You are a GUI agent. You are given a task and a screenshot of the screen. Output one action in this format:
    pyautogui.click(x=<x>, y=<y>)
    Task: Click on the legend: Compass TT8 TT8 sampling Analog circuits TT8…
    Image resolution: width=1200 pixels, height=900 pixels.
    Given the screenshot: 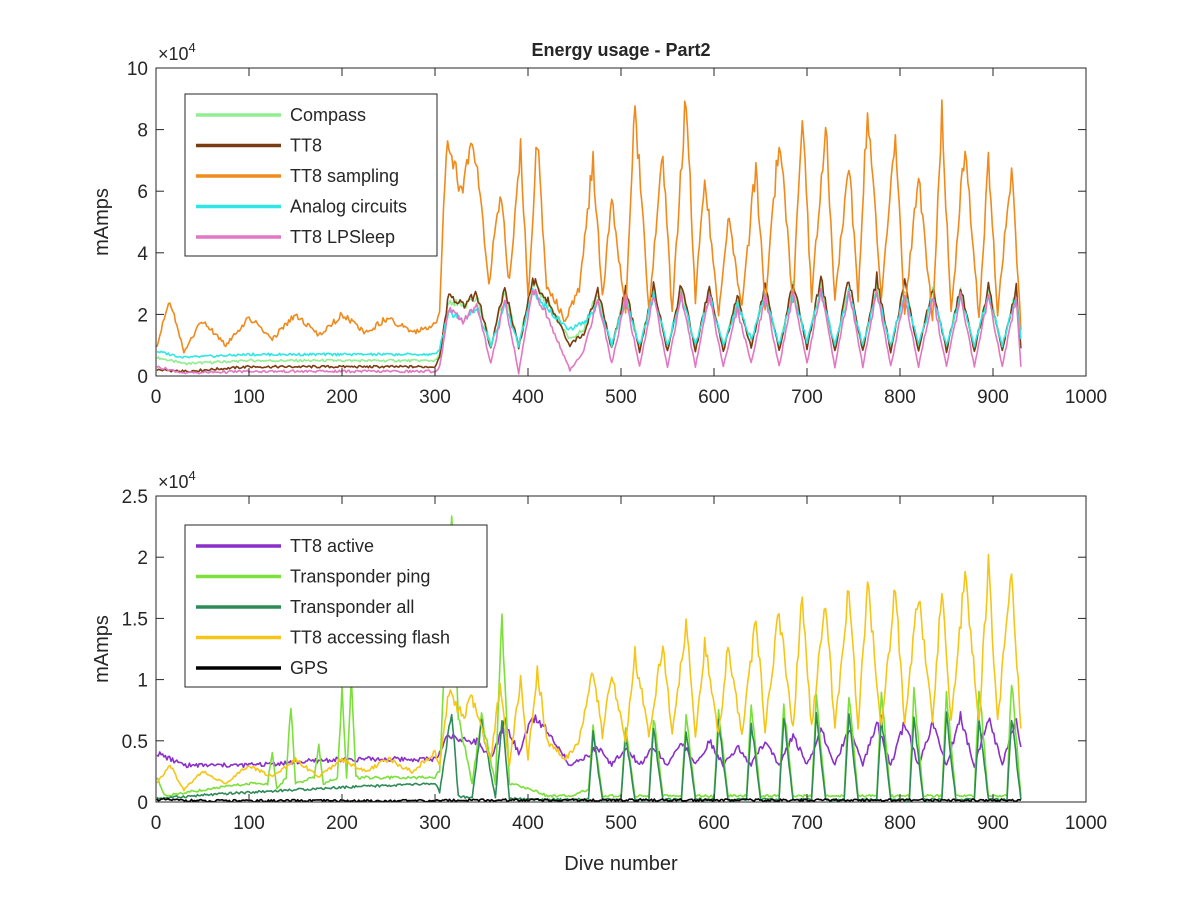 What is the action you would take?
    pyautogui.click(x=311, y=175)
    